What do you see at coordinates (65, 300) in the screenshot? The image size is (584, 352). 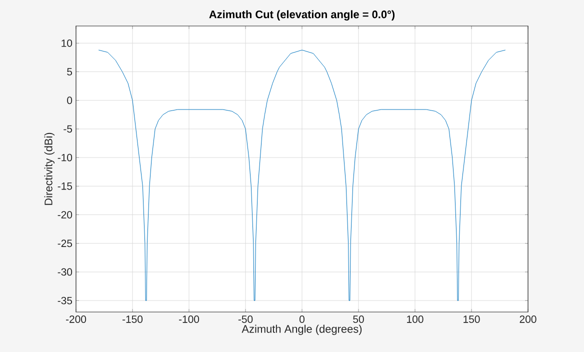 I see `y-tick-label: -35` at bounding box center [65, 300].